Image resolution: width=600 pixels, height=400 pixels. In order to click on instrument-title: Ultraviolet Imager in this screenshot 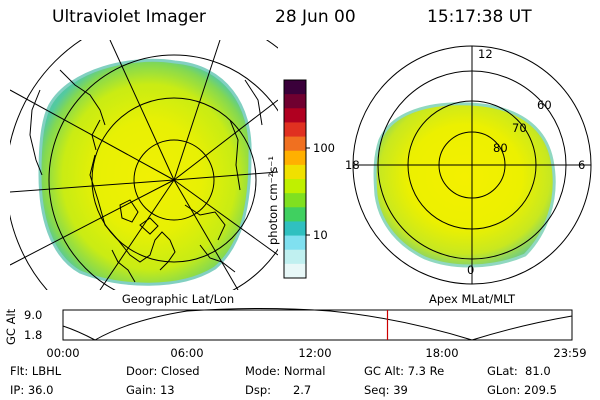, I will do `click(129, 17)`.